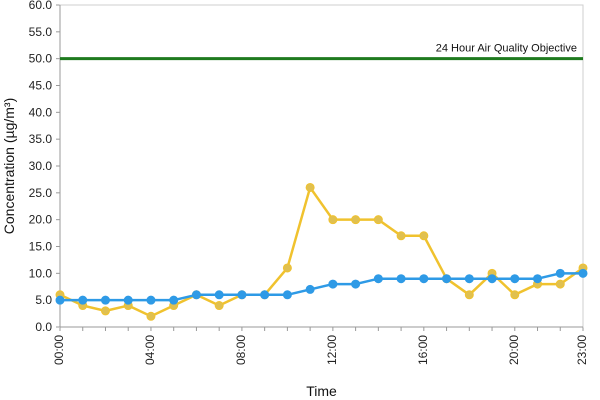 The width and height of the screenshot is (600, 400). Describe the element at coordinates (320, 346) in the screenshot. I see `x-axis-ticks: 00:00 04:00 08:00 12:00 16:00 20:00 23:00` at that location.